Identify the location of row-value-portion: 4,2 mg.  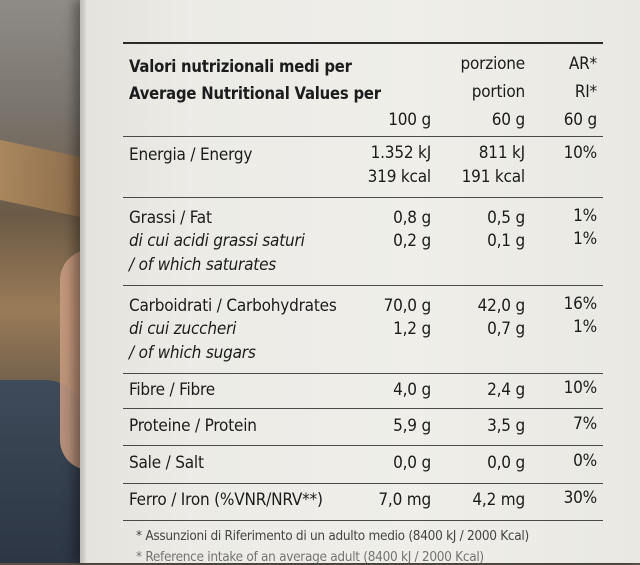
(498, 500).